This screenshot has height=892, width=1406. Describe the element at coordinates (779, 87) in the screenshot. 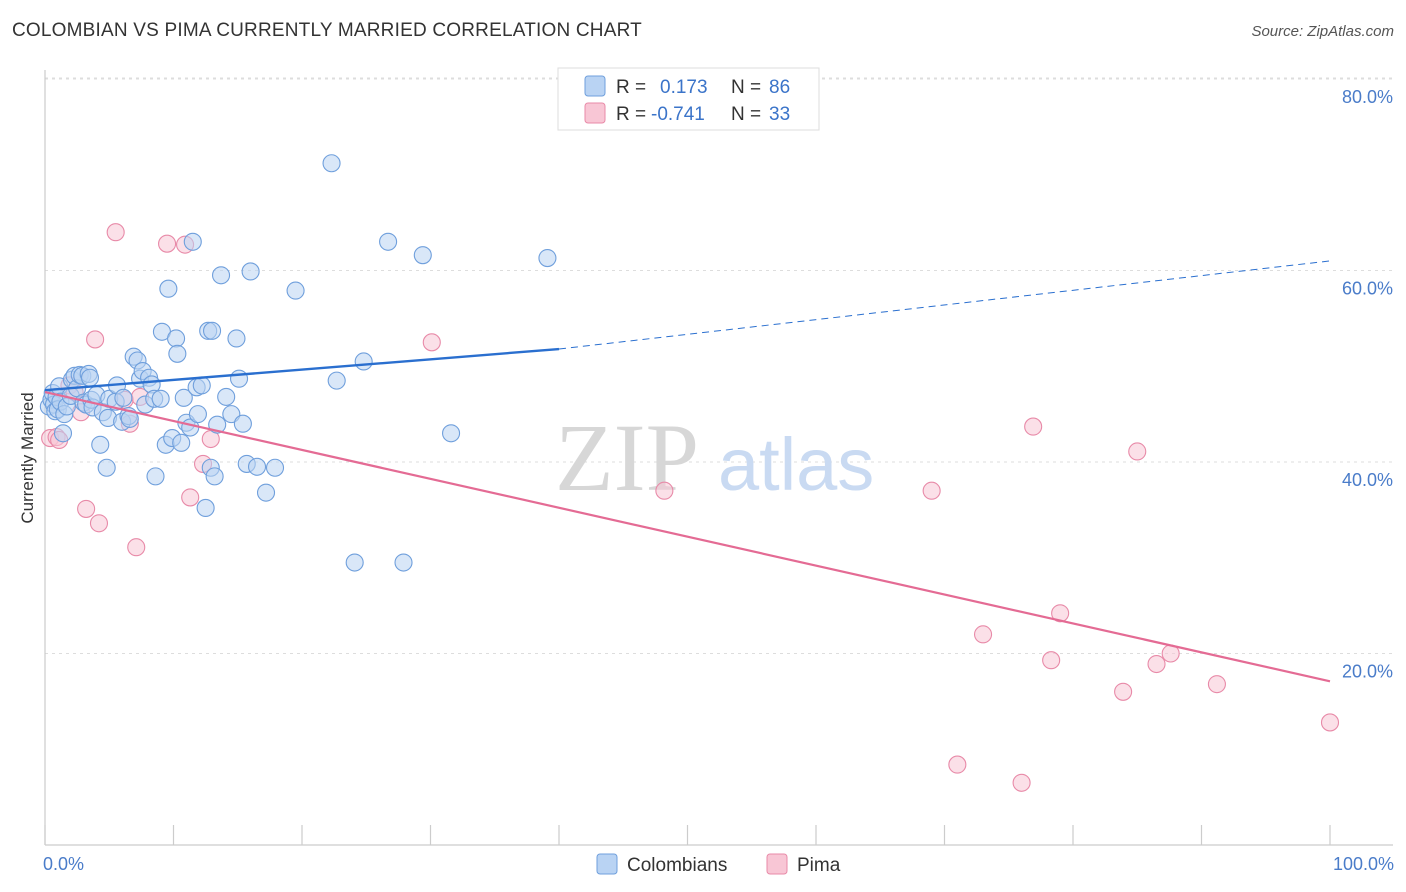

I see `colombians-n-value: 86` at that location.